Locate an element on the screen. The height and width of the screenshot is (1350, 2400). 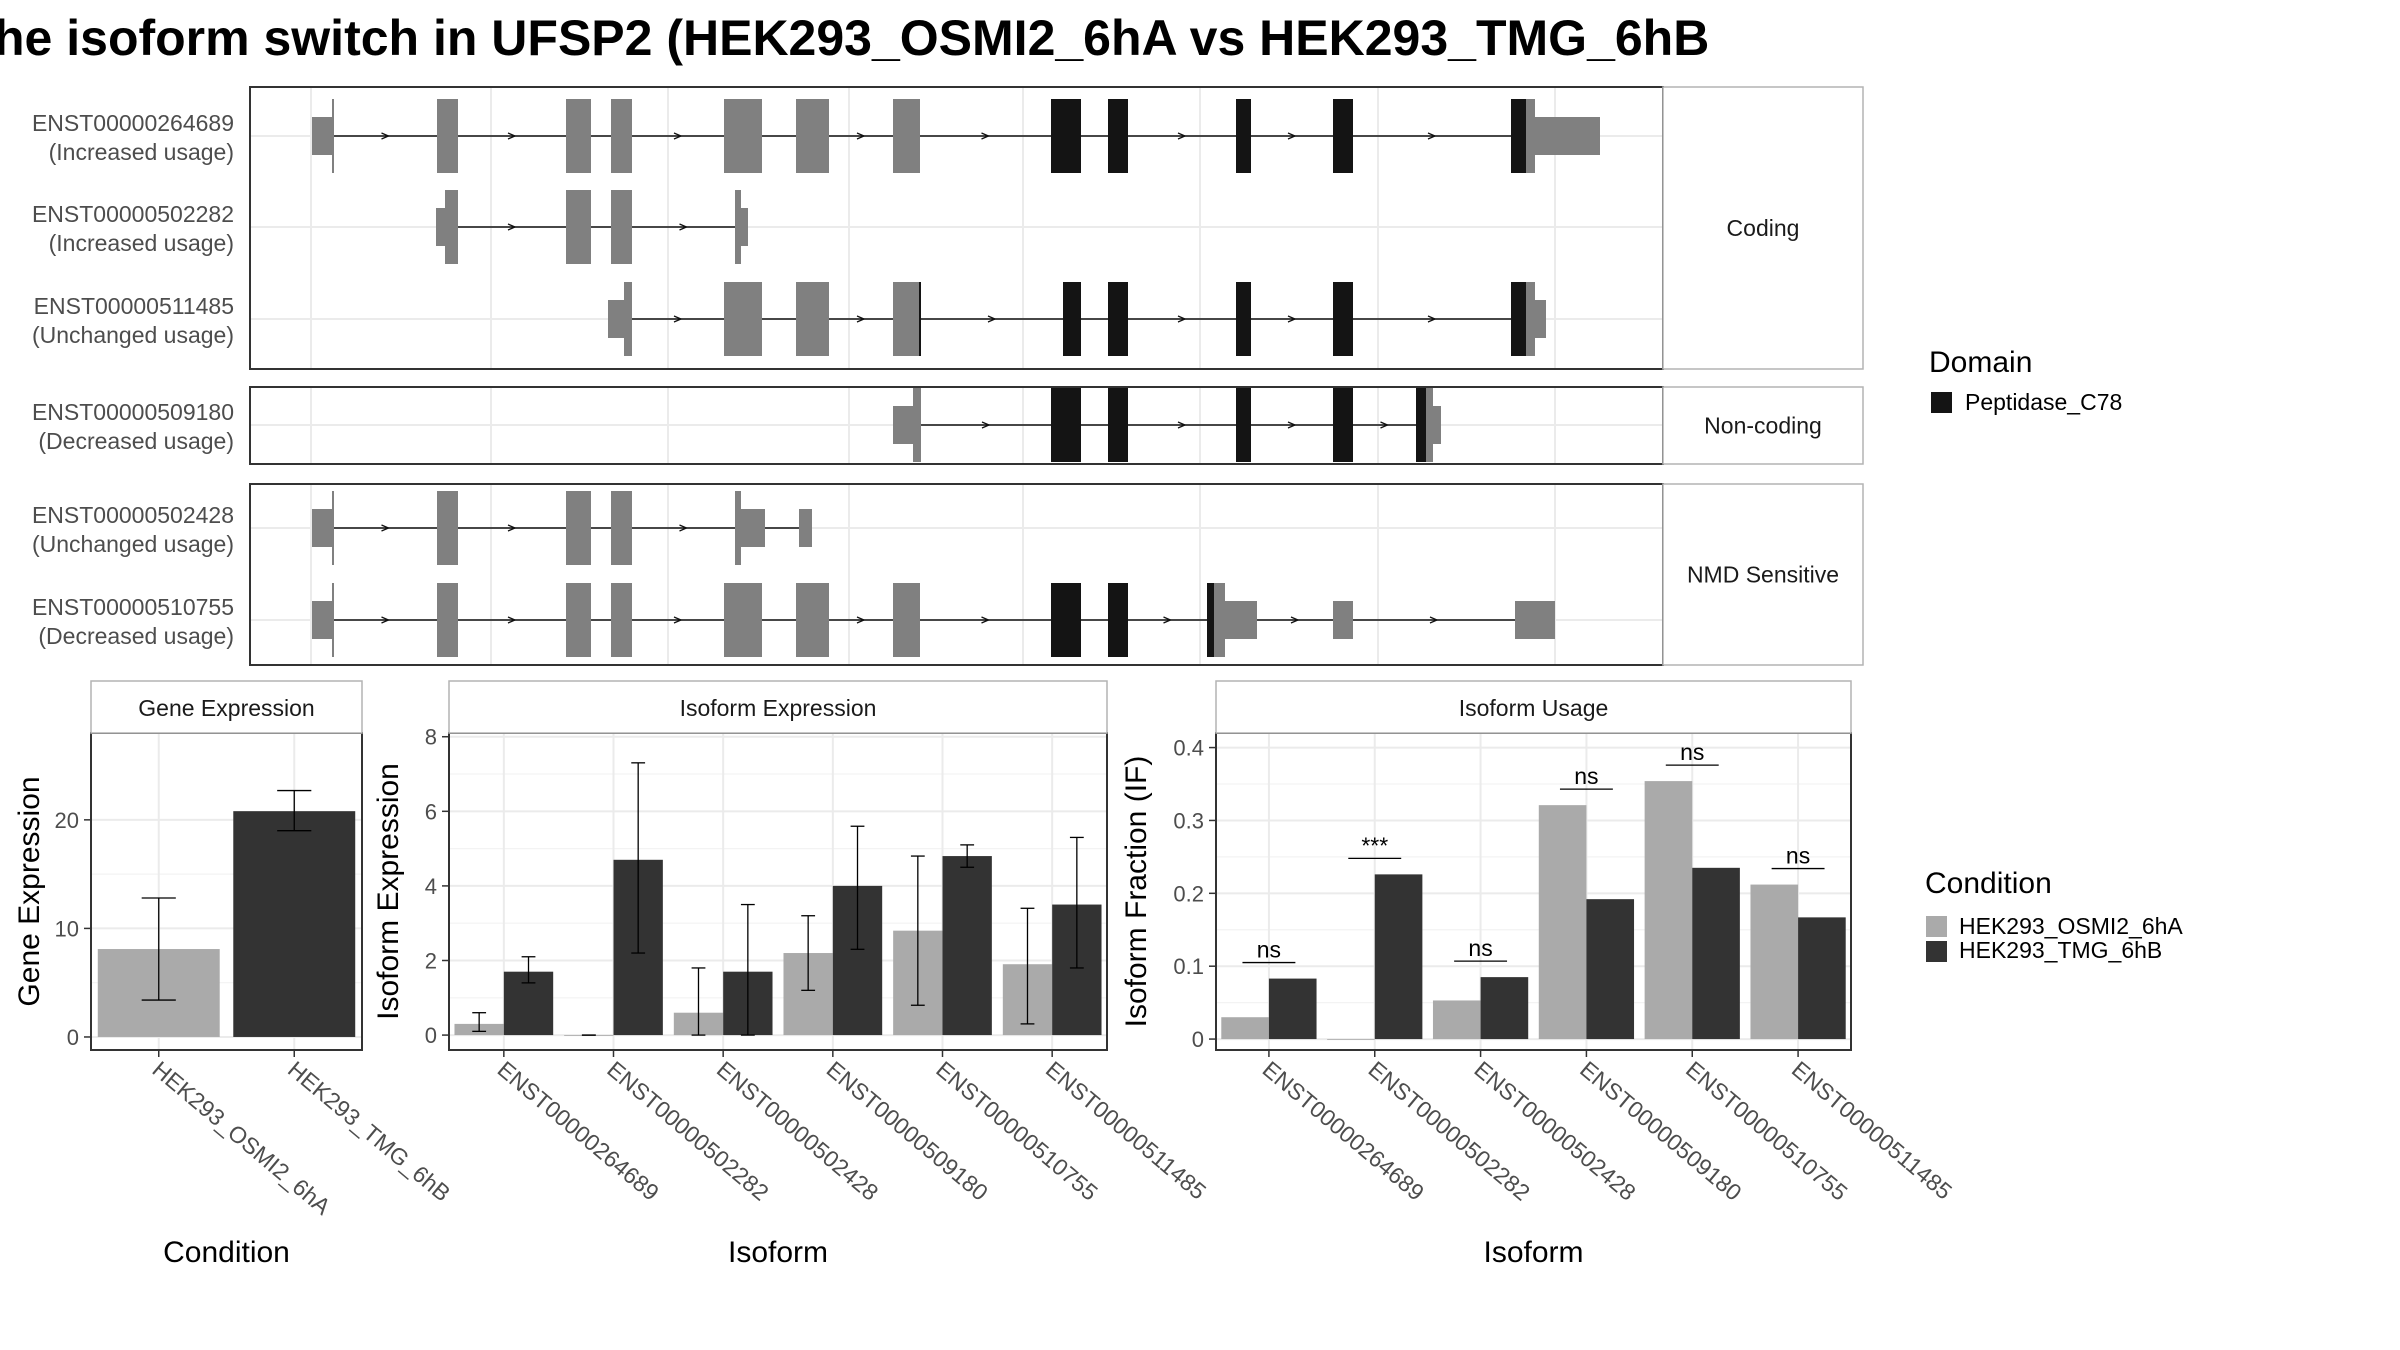
domain-legend-label: Peptidase_C78 is located at coordinates (2043, 402).